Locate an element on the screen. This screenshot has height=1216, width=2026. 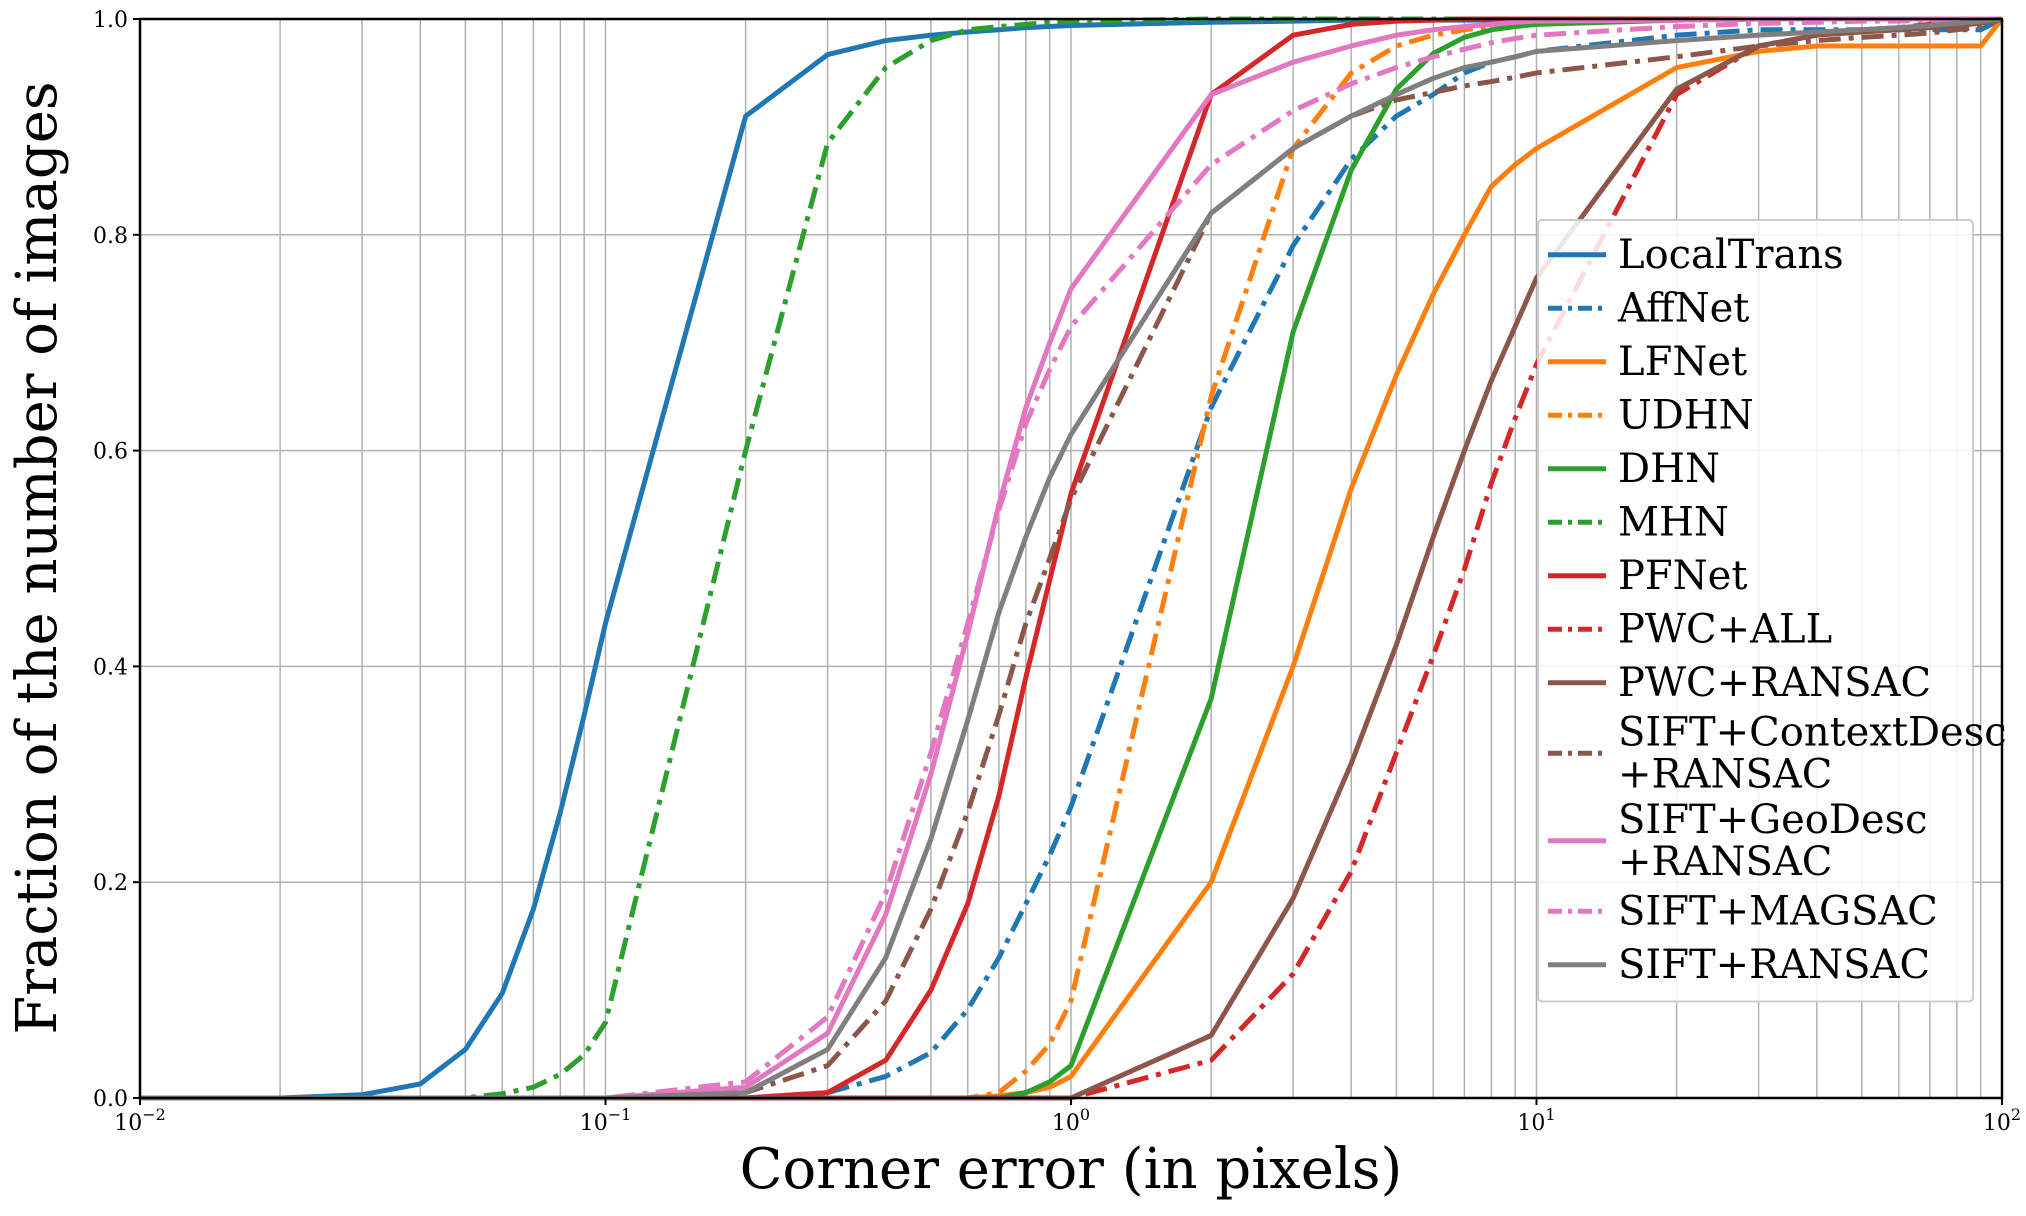
y-tick-label: 0.2 is located at coordinates (110, 883).